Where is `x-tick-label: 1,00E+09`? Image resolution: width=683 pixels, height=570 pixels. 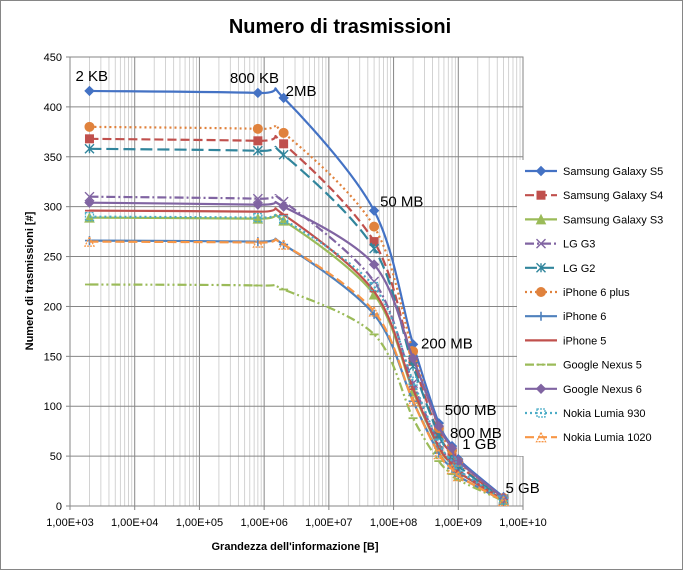 x-tick-label: 1,00E+09 is located at coordinates (458, 523).